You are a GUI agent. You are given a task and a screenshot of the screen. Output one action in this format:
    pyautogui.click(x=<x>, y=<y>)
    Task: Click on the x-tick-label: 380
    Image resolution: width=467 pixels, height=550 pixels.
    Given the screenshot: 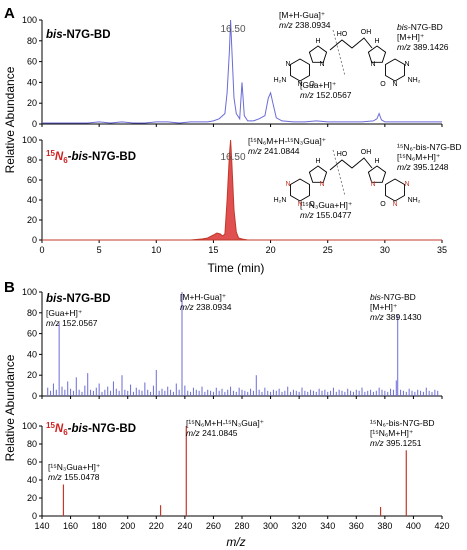 What is the action you would take?
    pyautogui.click(x=384, y=526)
    